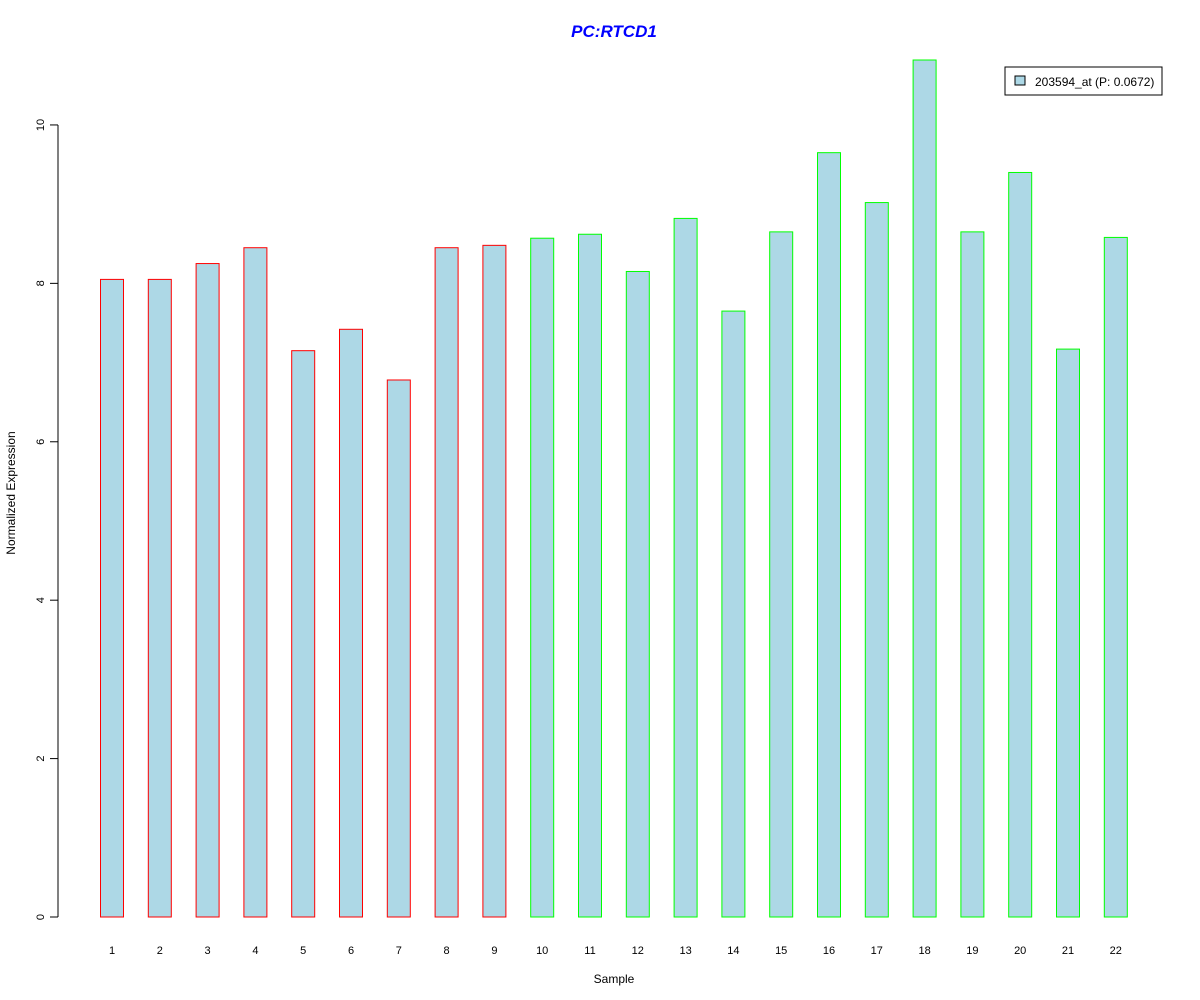 The height and width of the screenshot is (1000, 1200). I want to click on y-tick-label: 6, so click(41, 442).